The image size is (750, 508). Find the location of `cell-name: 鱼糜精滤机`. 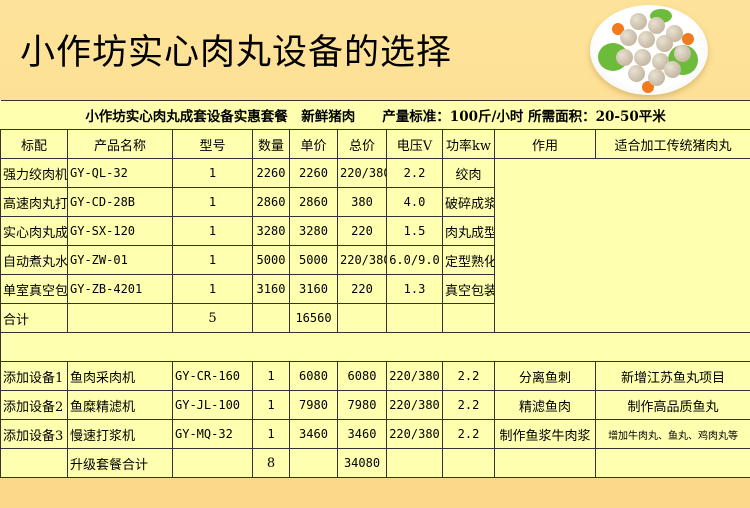

cell-name: 鱼糜精滤机 is located at coordinates (120, 405).